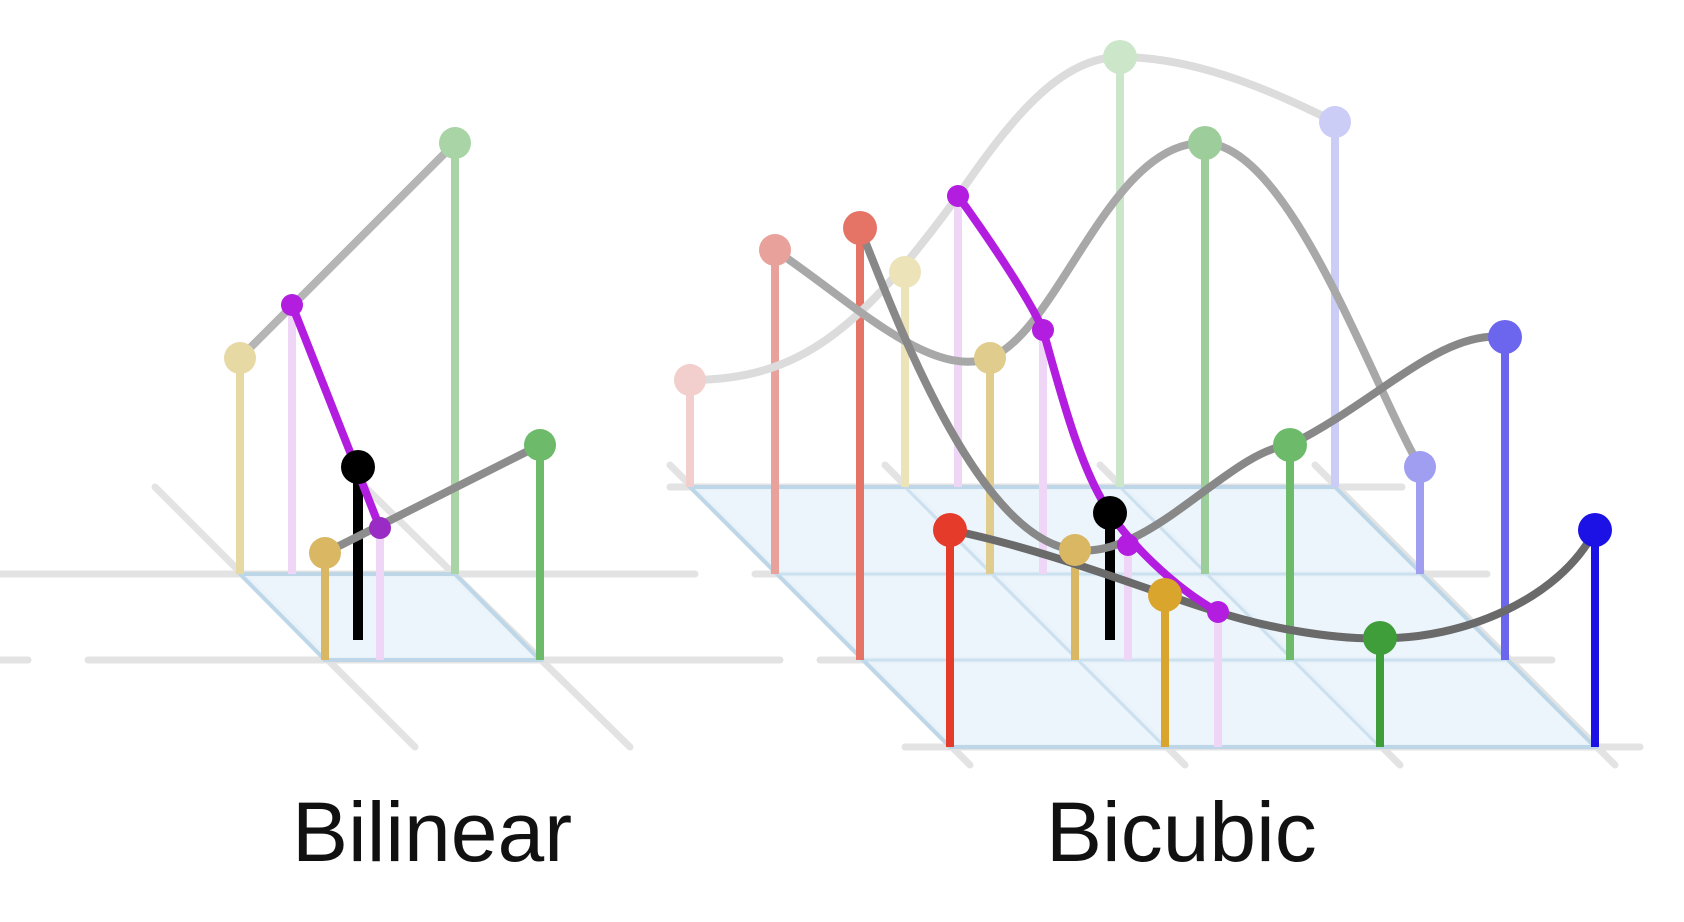 This screenshot has height=922, width=1684. I want to click on bicubic-label: Bicubic, so click(1181, 832).